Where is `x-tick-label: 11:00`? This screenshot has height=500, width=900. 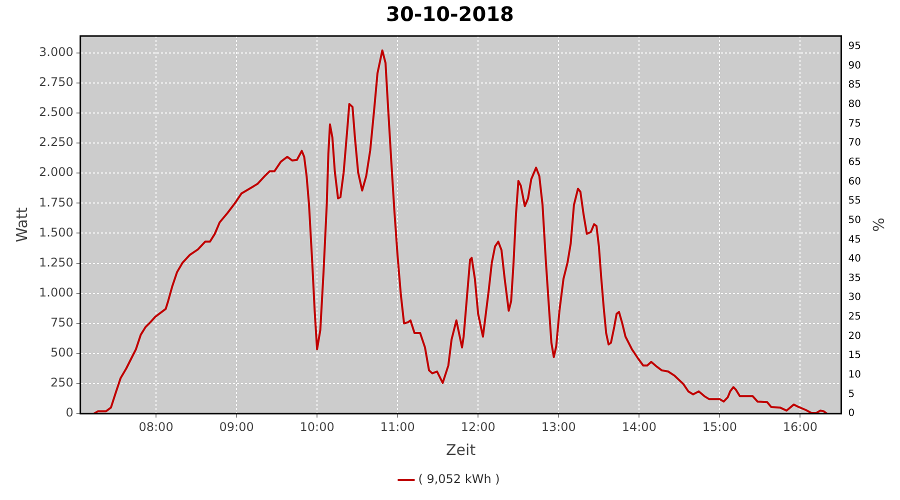
x-tick-label: 11:00 is located at coordinates (397, 427).